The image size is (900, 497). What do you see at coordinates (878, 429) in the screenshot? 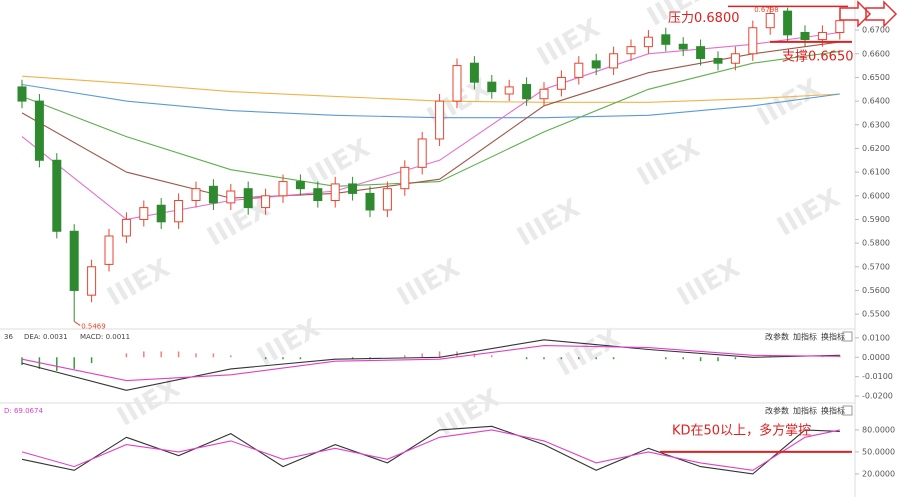
I see `y-tick-label: 80.0000` at bounding box center [878, 429].